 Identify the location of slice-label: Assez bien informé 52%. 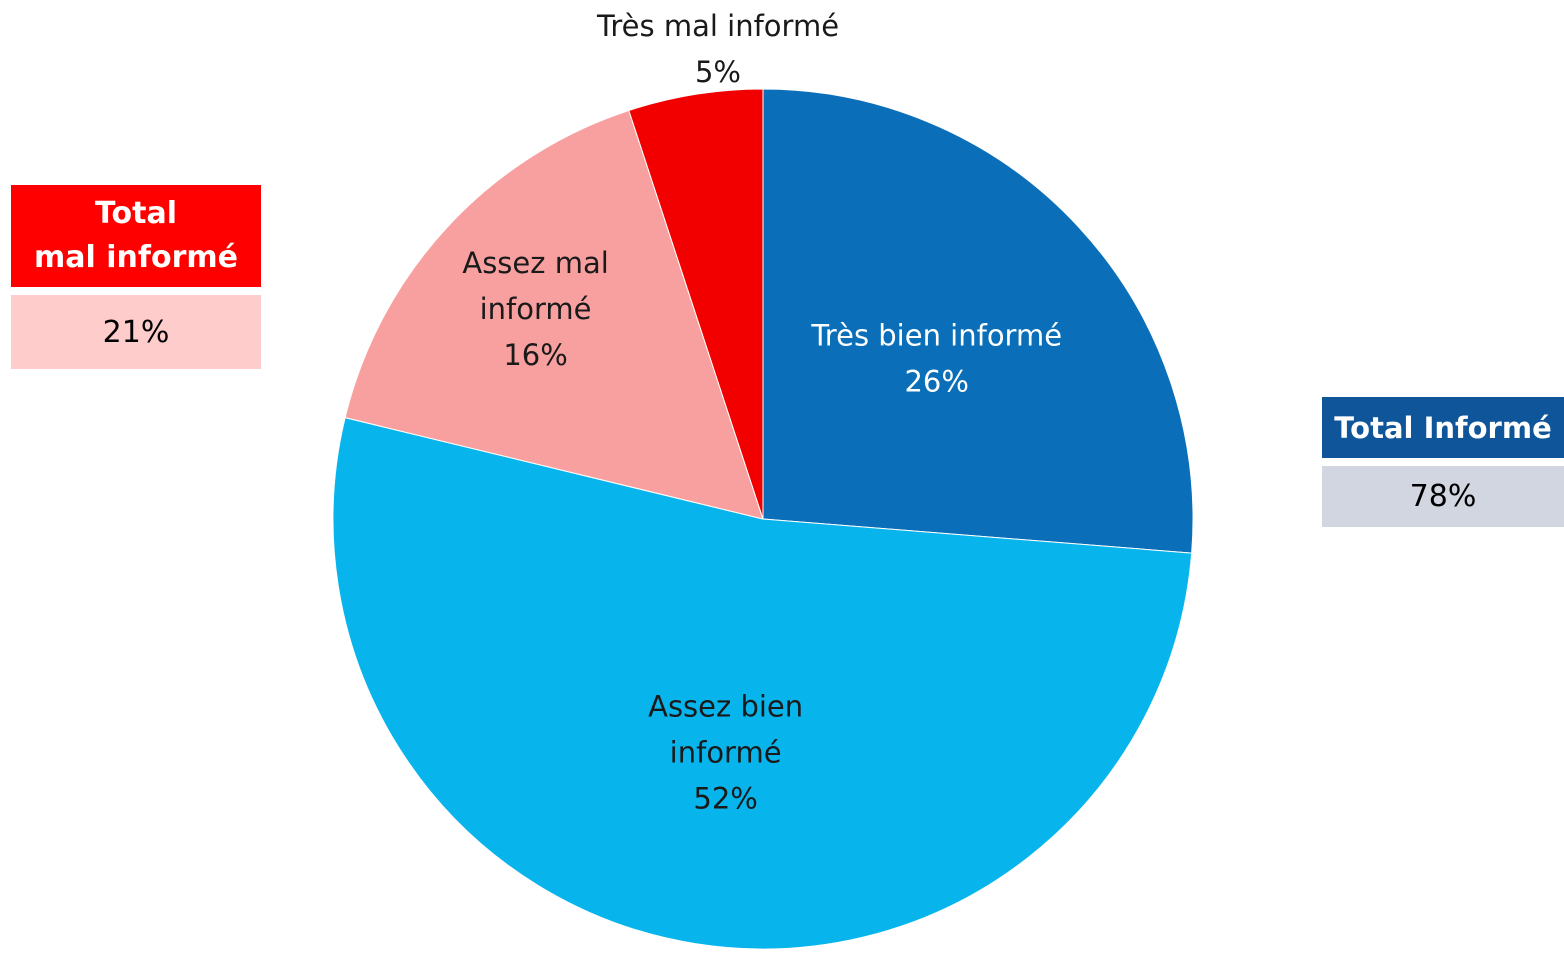
(725, 753).